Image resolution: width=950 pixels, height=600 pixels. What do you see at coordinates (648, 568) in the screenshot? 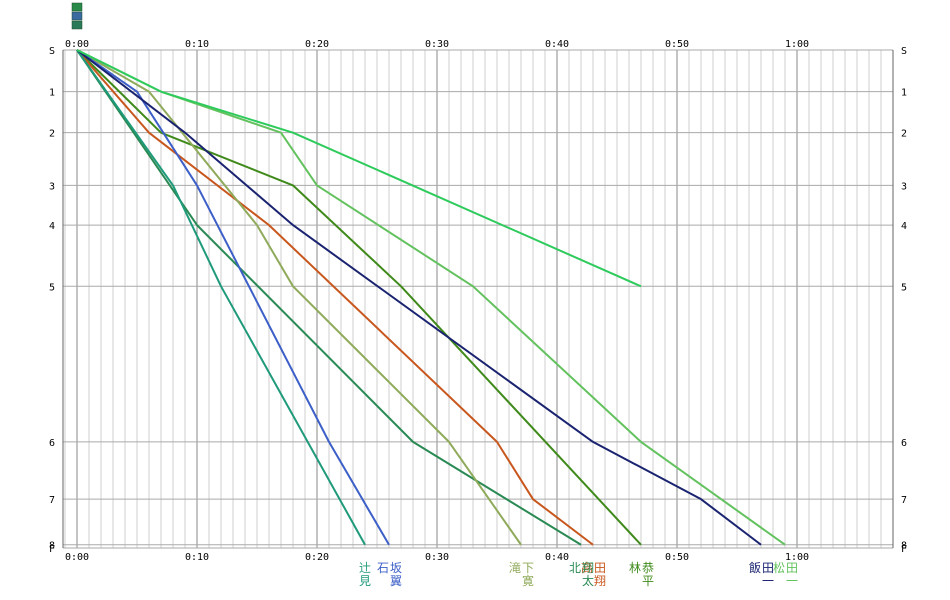
I see `runner-name-char: 恭` at bounding box center [648, 568].